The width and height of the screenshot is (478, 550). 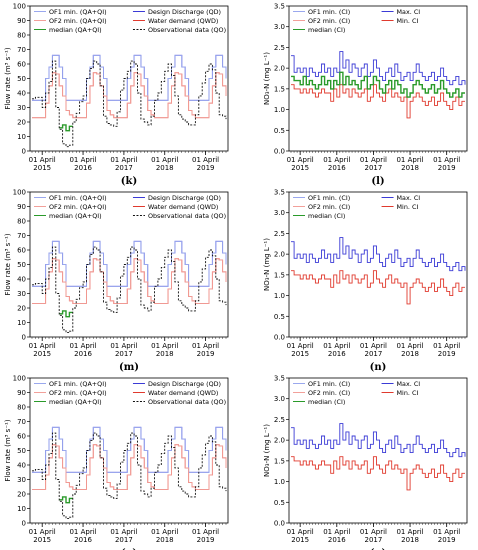 What do you see at coordinates (21, 495) in the screenshot?
I see `y-tick-label: 20` at bounding box center [21, 495].